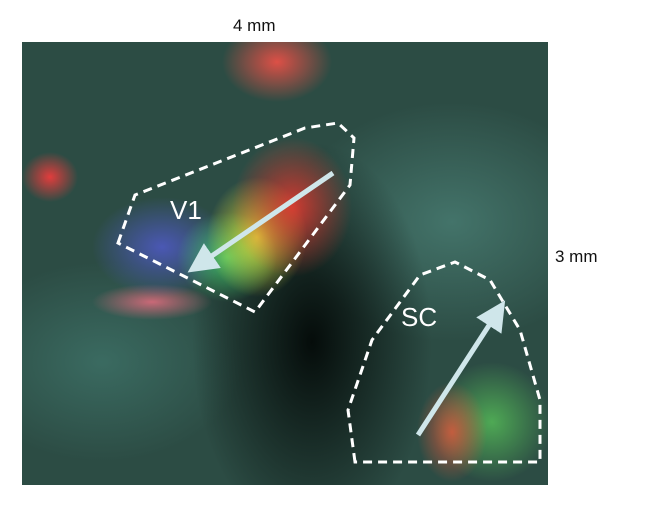  What do you see at coordinates (460, 368) in the screenshot?
I see `sc-arrow` at bounding box center [460, 368].